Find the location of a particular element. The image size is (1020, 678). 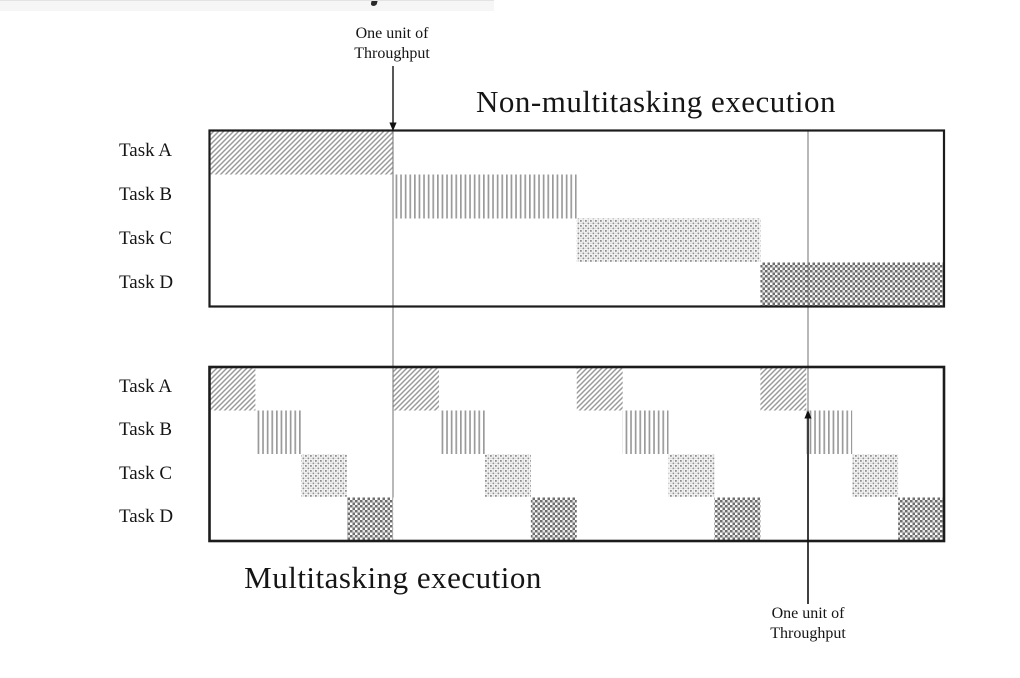

up-arrowhead-icon is located at coordinates (808, 414).